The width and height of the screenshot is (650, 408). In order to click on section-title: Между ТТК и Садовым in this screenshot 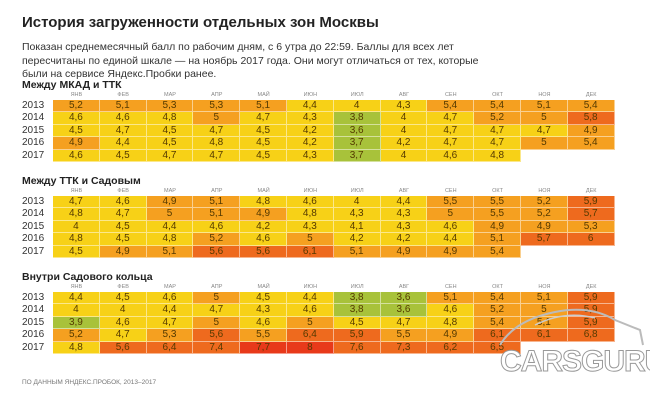, I will do `click(81, 181)`.